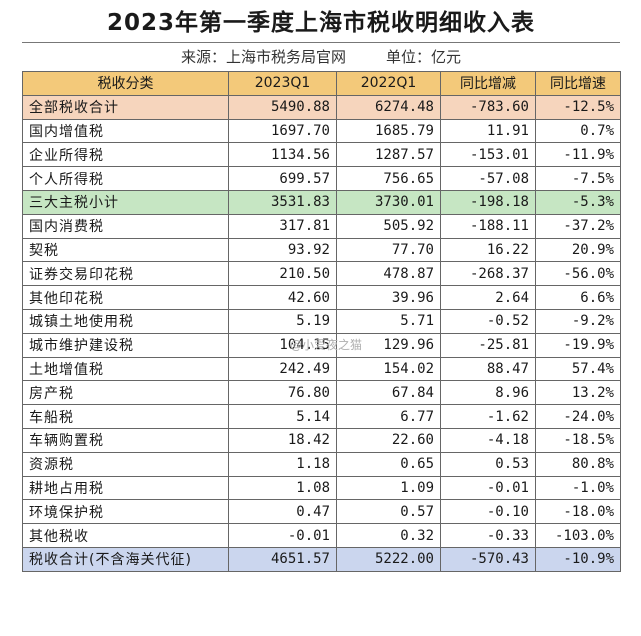 The width and height of the screenshot is (641, 636). I want to click on table-row: 国内增值税 1697.70 1685.79 11.91 0.7%, so click(321, 131).